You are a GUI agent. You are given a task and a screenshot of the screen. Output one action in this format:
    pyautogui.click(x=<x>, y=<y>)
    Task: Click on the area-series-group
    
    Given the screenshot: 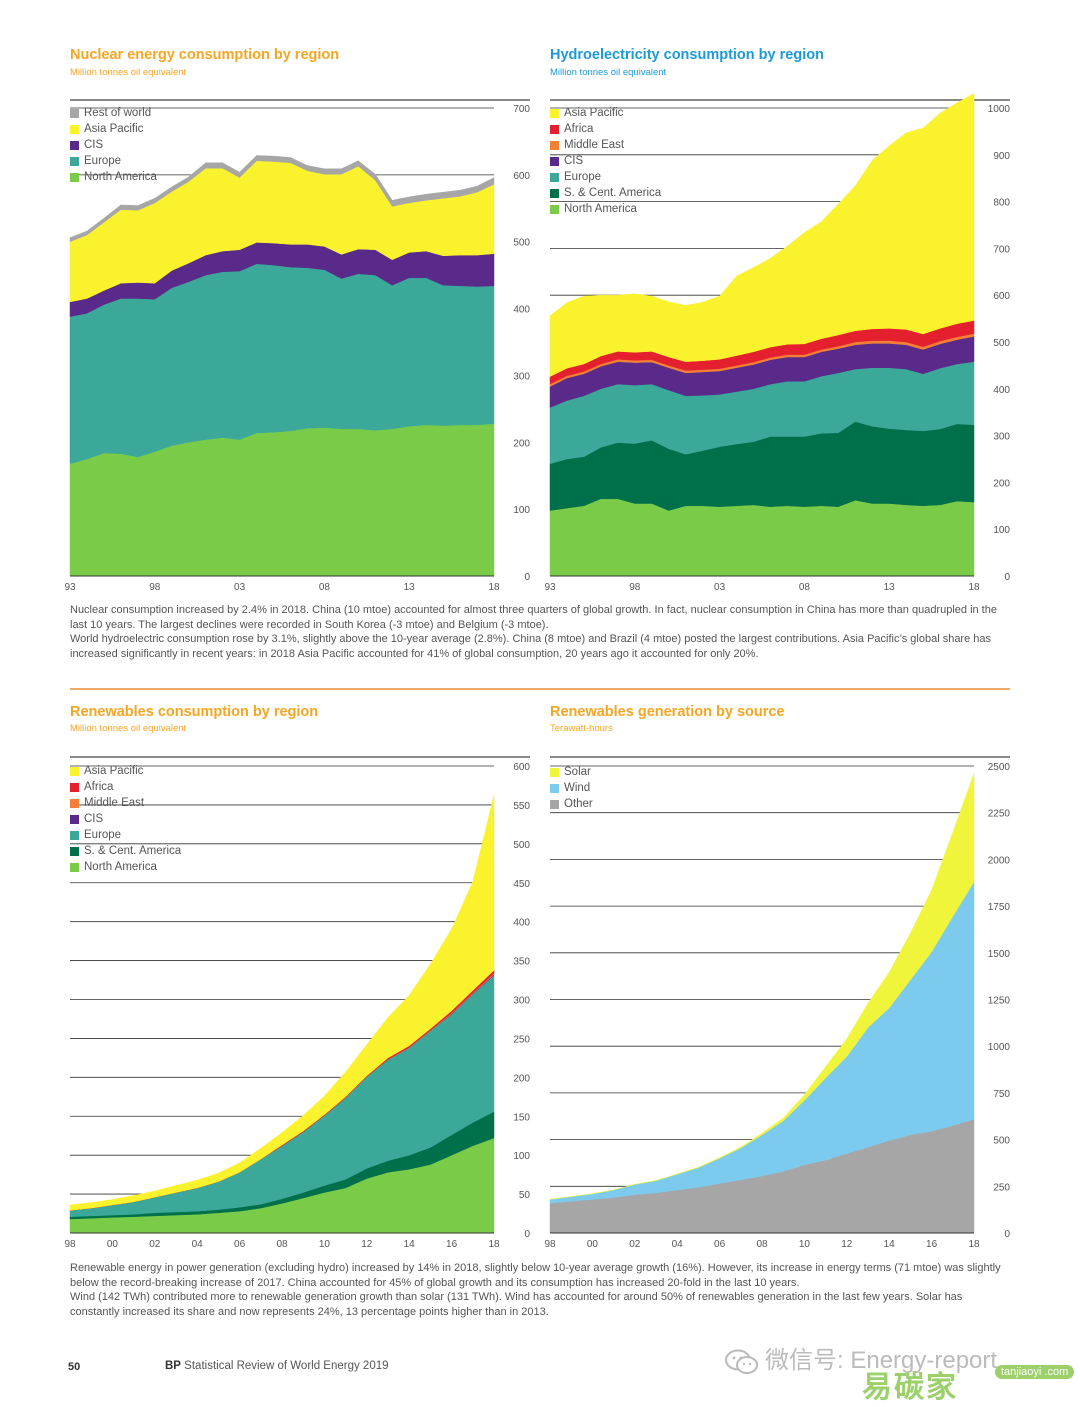 What is the action you would take?
    pyautogui.click(x=282, y=1014)
    